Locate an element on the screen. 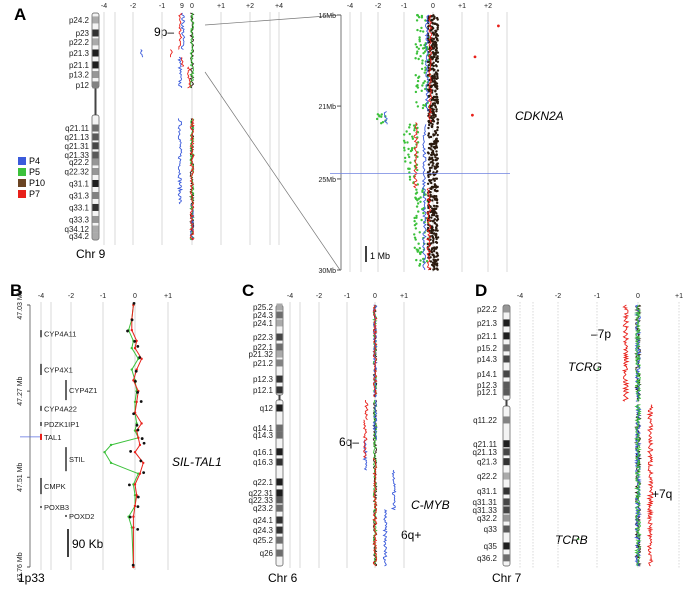 Image resolution: width=700 pixels, height=589 pixels. band-label: q11.22 is located at coordinates (485, 420).